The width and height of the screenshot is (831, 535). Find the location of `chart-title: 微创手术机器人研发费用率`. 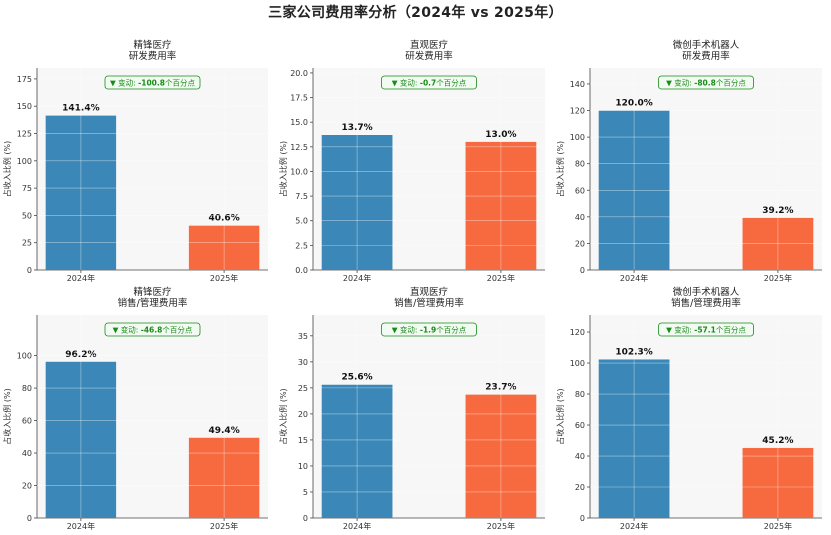

chart-title: 微创手术机器人研发费用率 is located at coordinates (706, 50).